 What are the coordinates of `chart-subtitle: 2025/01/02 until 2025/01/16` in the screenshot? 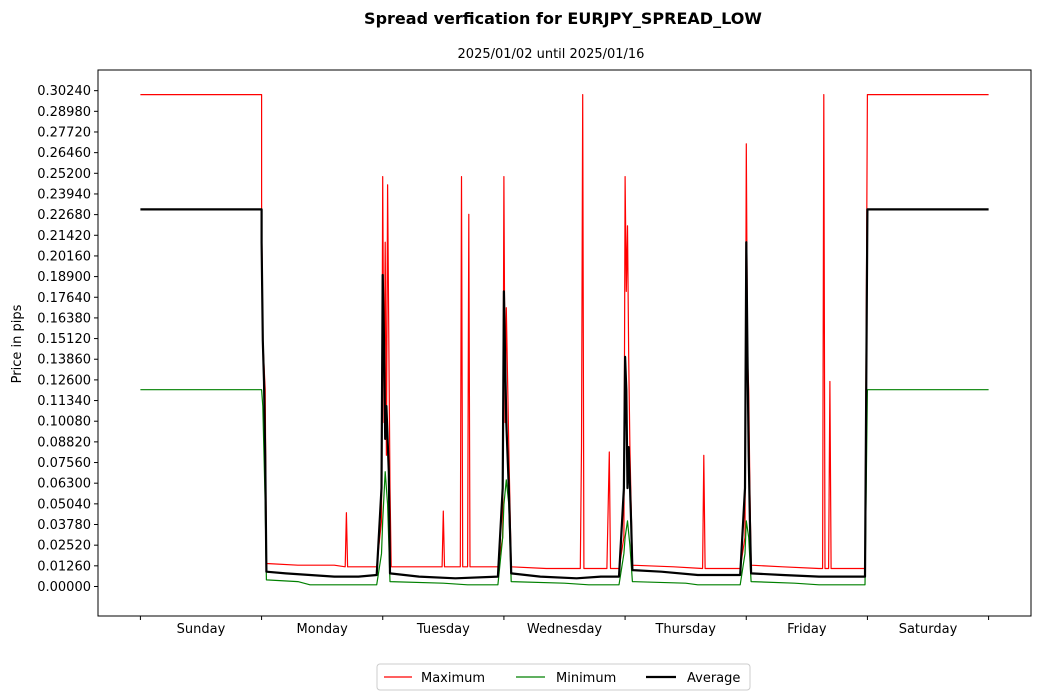 It's located at (551, 54).